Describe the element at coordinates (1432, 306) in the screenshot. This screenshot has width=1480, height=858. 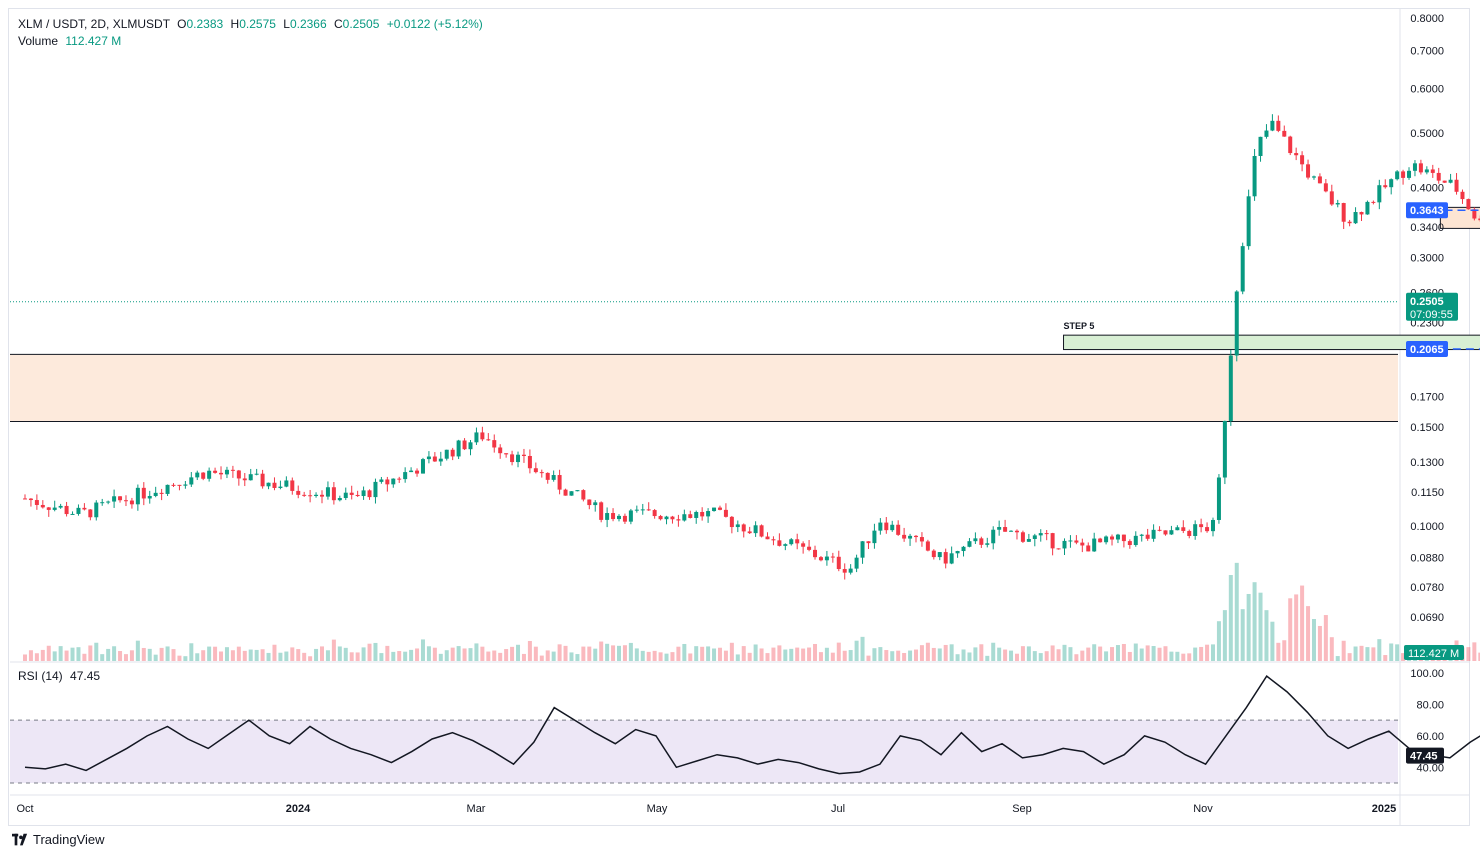
I see `current-price-label-bg` at that location.